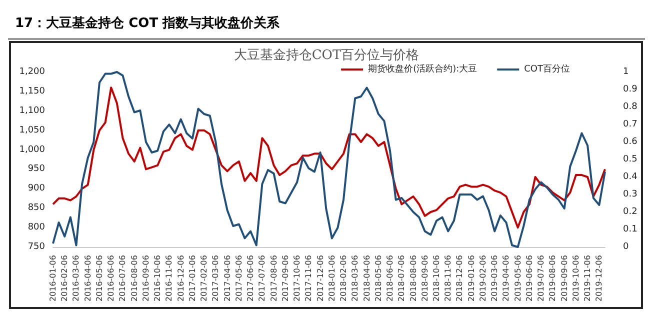 The image size is (653, 320). Describe the element at coordinates (53, 278) in the screenshot. I see `x-tick-label: 2016-01-06` at that location.